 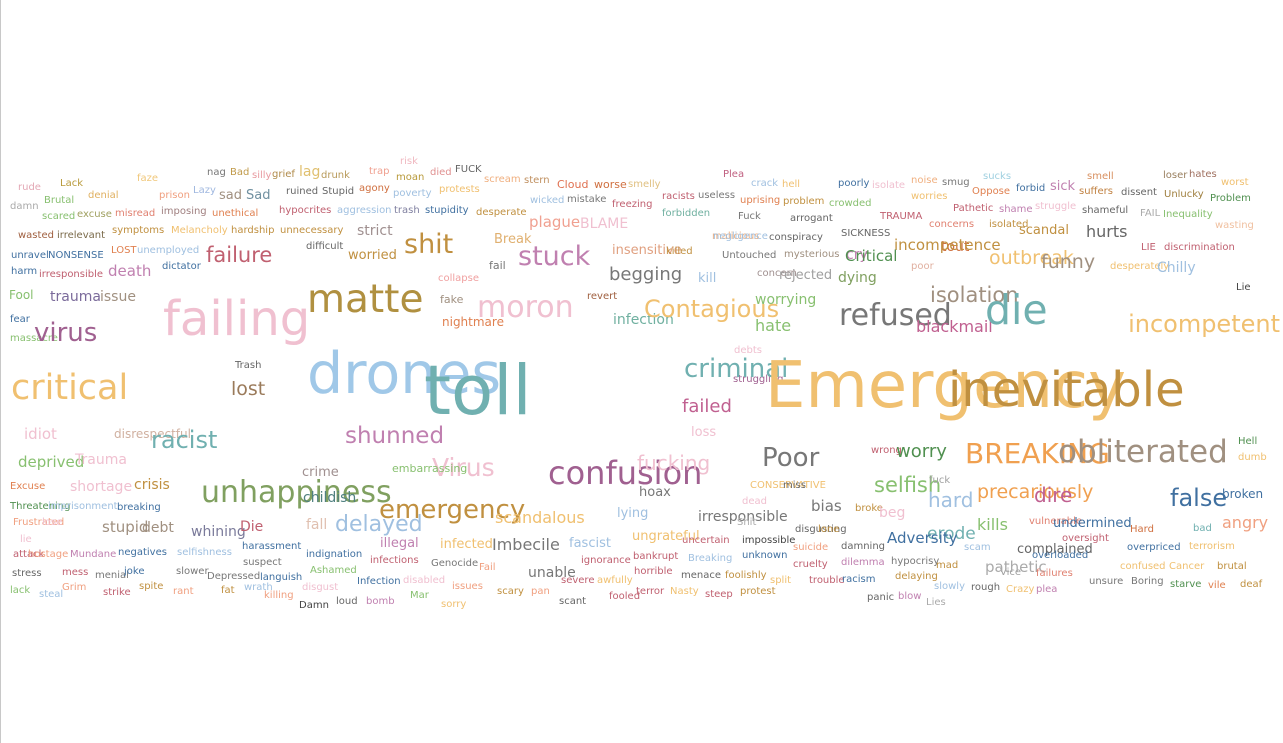 What do you see at coordinates (1234, 225) in the screenshot?
I see `cloud-word: wasting` at bounding box center [1234, 225].